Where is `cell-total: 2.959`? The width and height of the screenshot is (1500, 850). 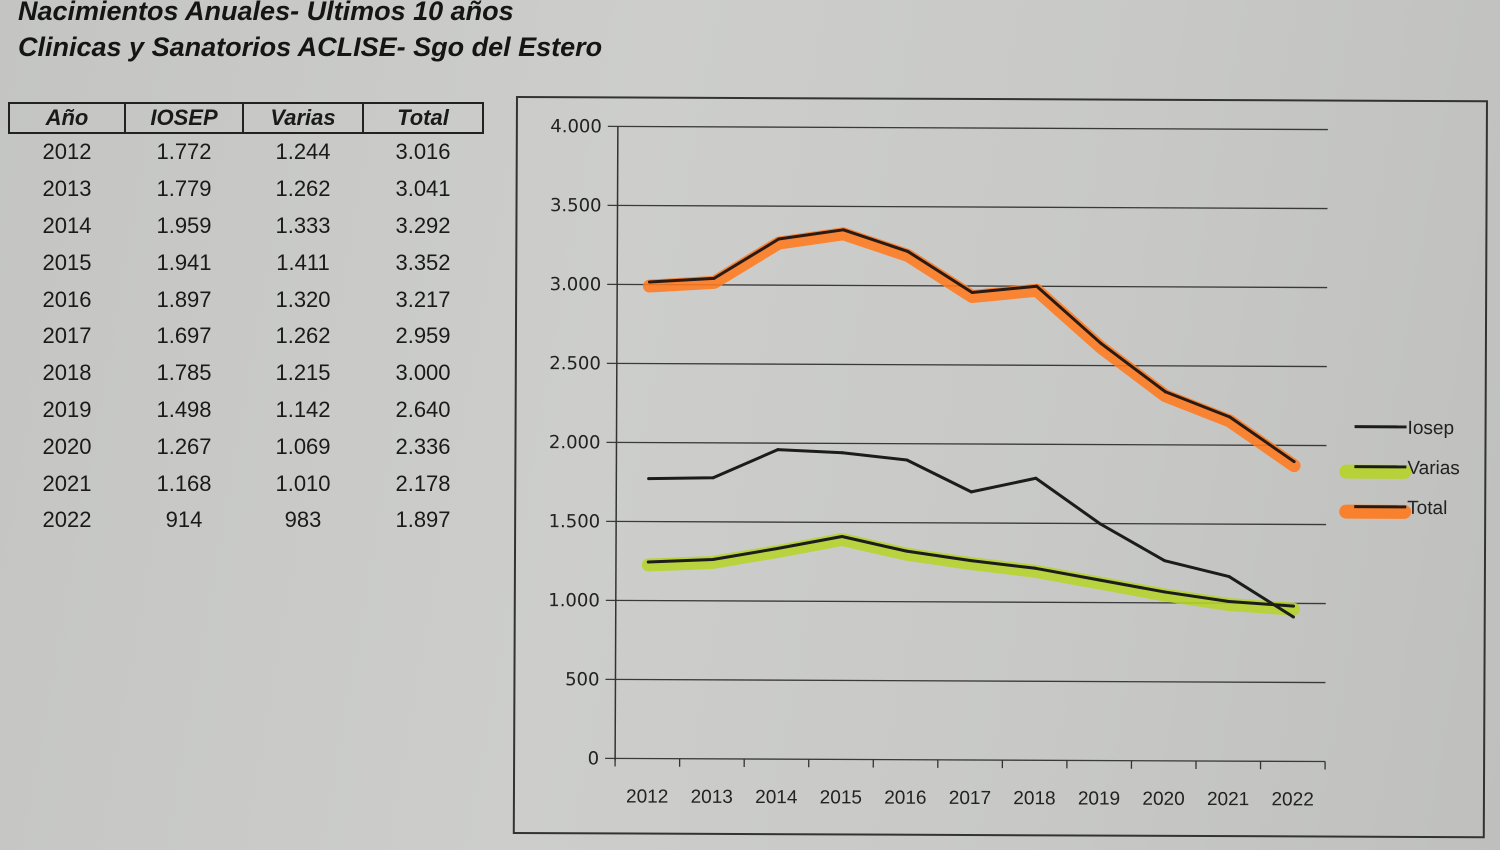
cell-total: 2.959 is located at coordinates (423, 336).